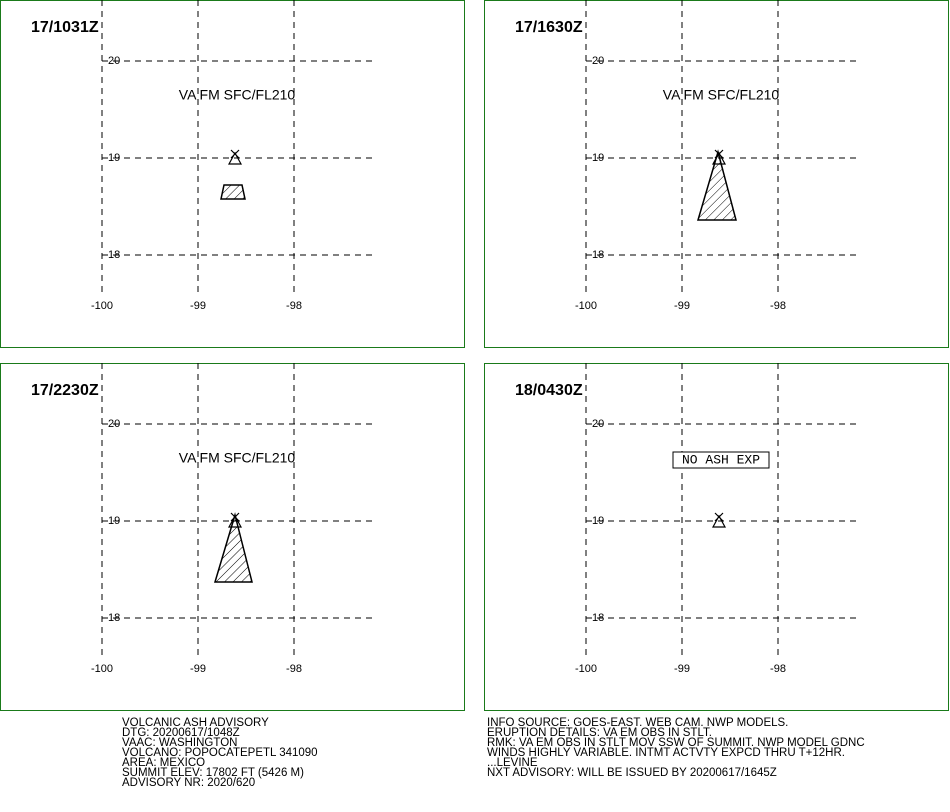  I want to click on footer-right-line: ...LEVINE, so click(512, 763).